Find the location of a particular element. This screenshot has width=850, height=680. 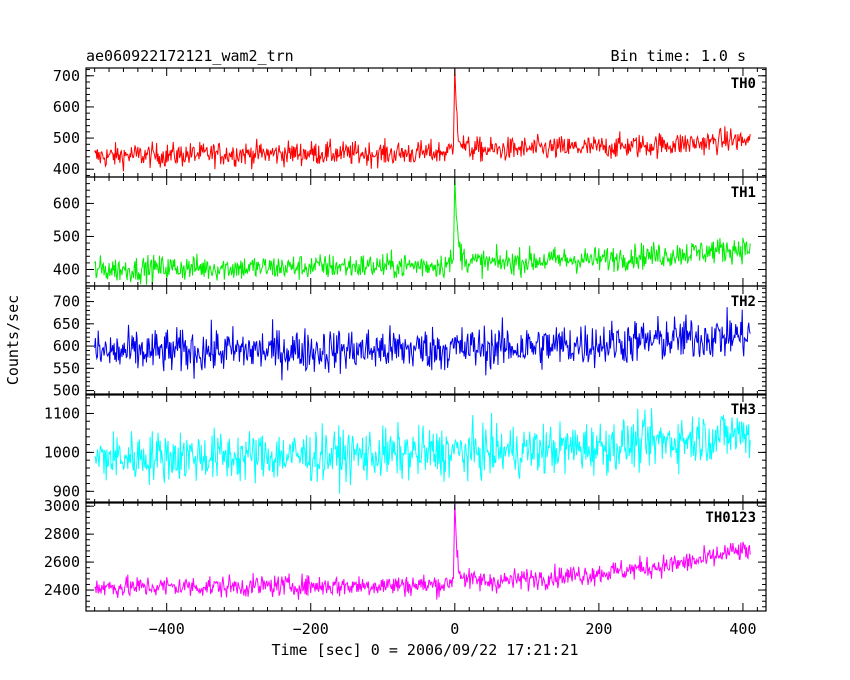

x-tick-label: 400 is located at coordinates (742, 629).